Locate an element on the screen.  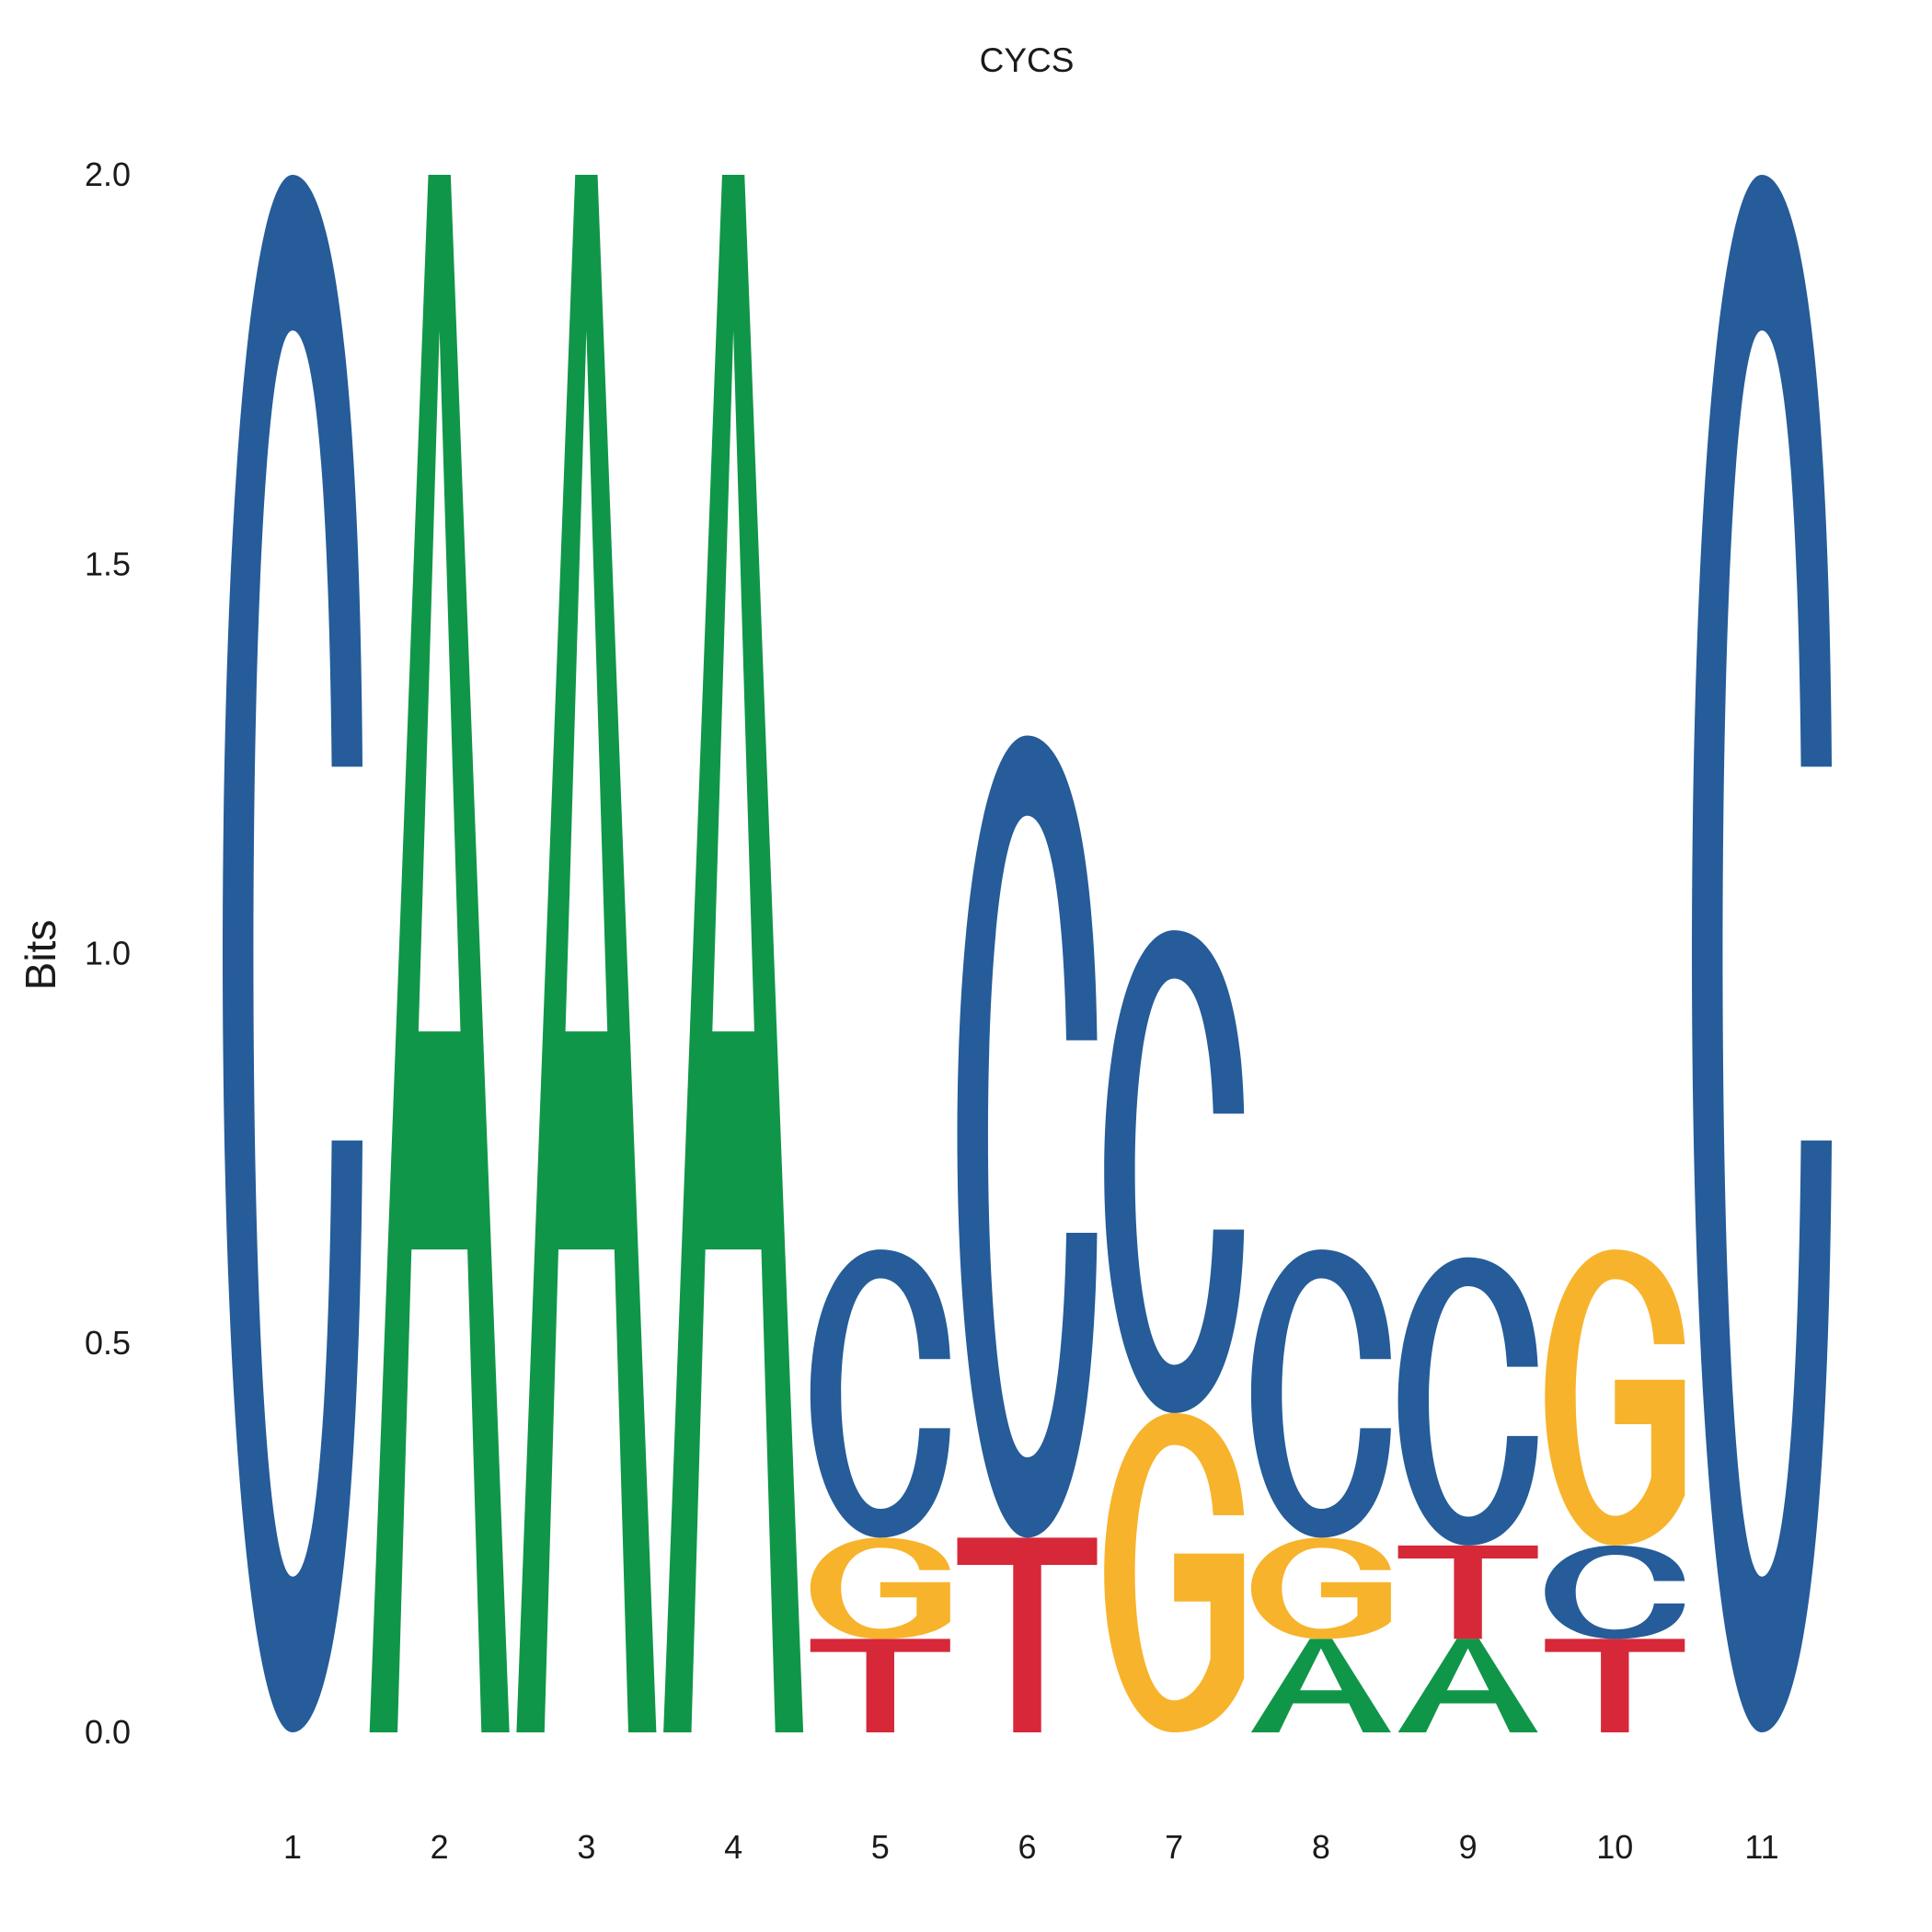
position-3-stack is located at coordinates (586, 953).